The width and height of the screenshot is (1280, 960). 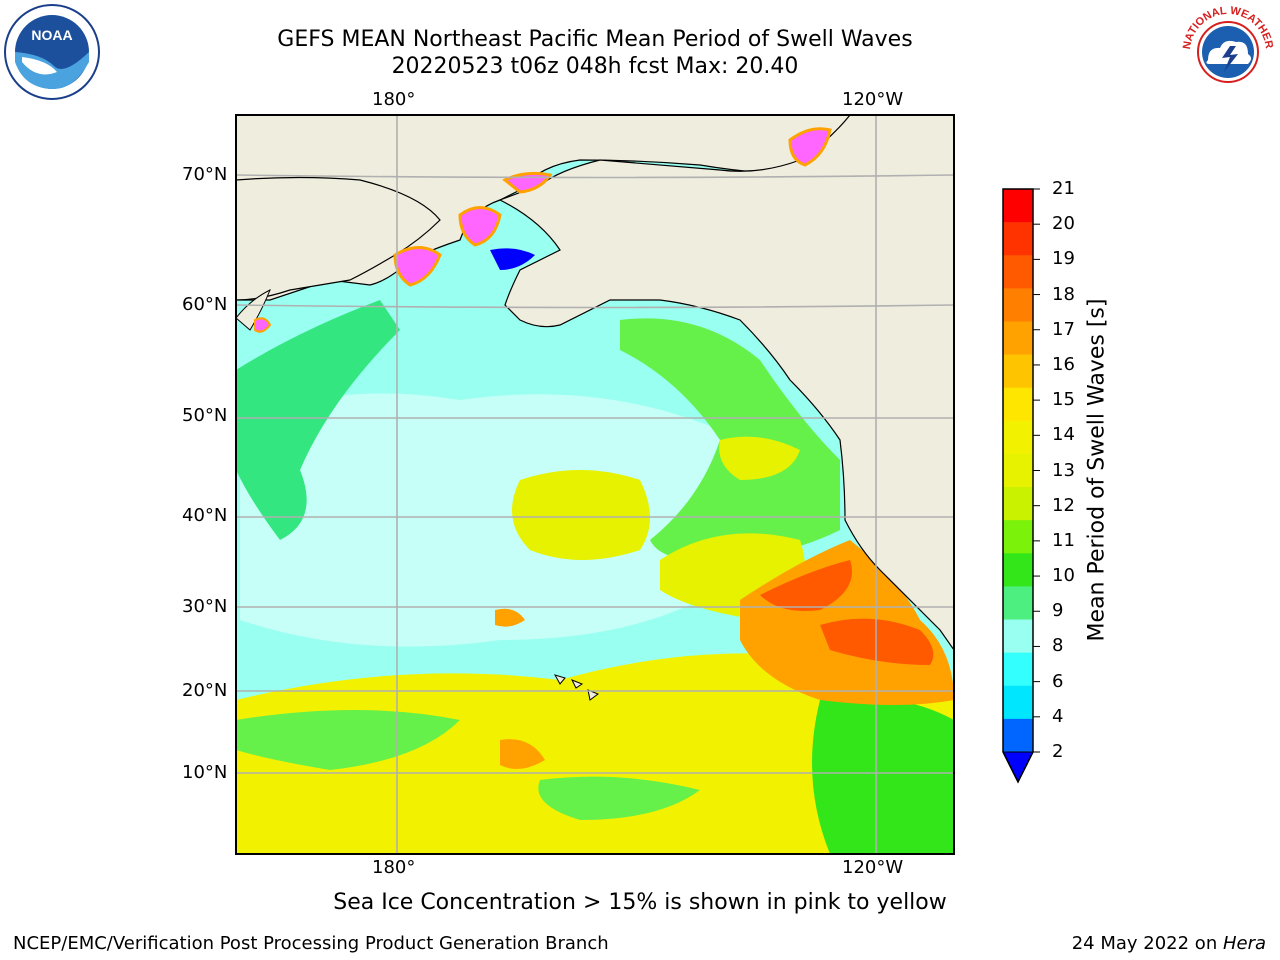 What do you see at coordinates (1063, 294) in the screenshot?
I see `colorbar-tick-label: 18` at bounding box center [1063, 294].